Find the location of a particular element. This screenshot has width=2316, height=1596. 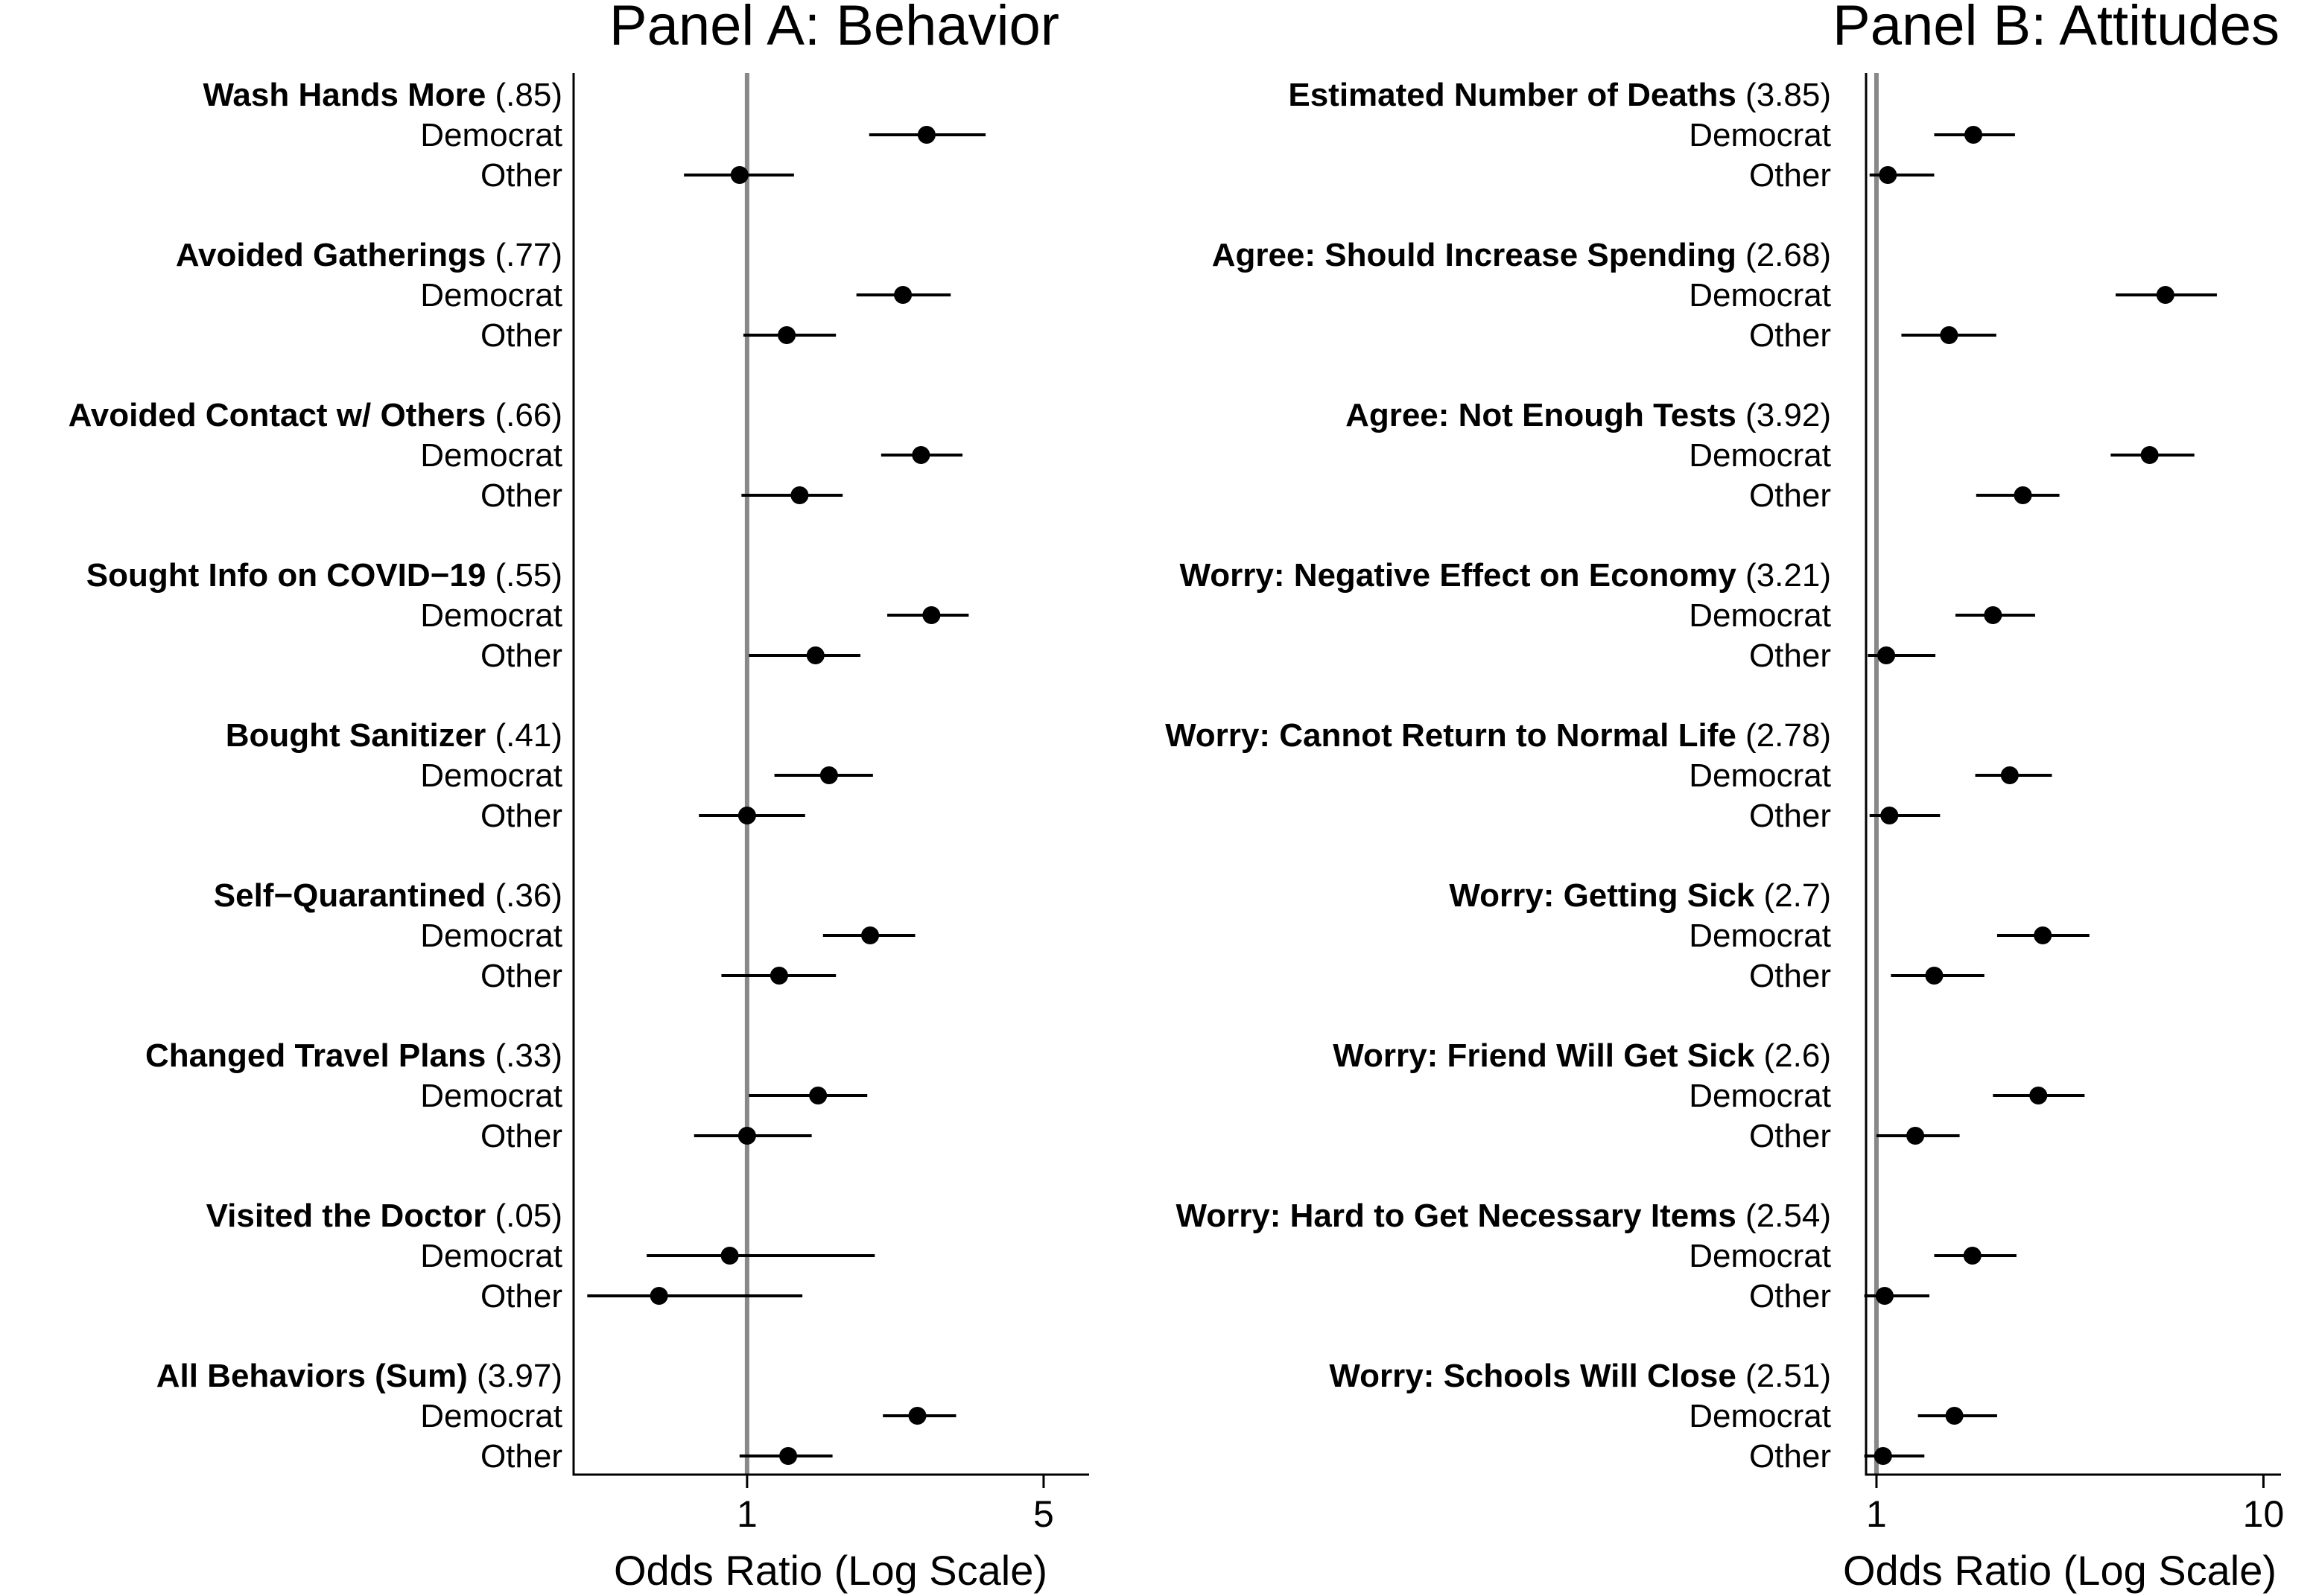

item-label: Estimated Number of Deaths (3.85) is located at coordinates (1559, 95).